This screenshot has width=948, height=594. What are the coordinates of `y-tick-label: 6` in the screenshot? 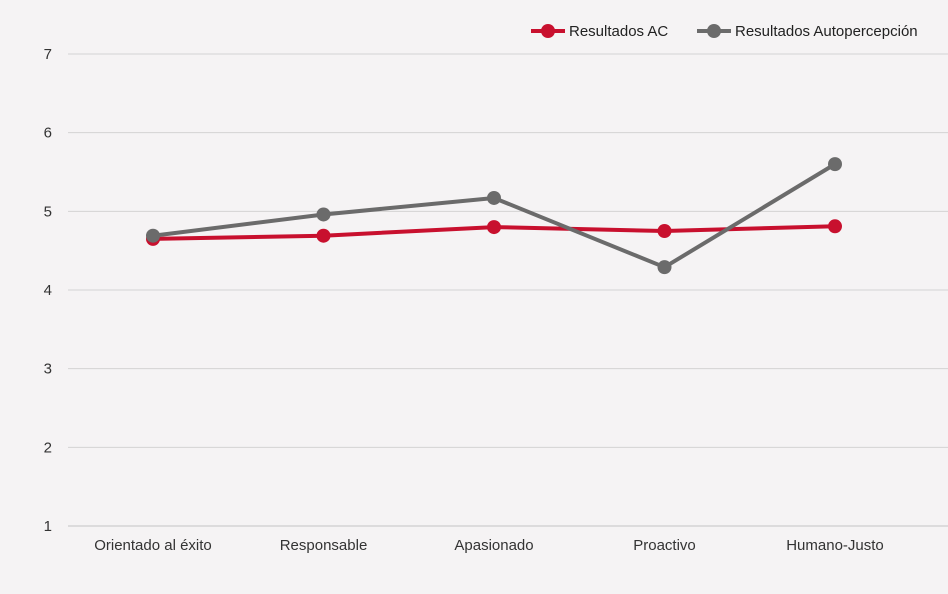 It's located at (48, 133).